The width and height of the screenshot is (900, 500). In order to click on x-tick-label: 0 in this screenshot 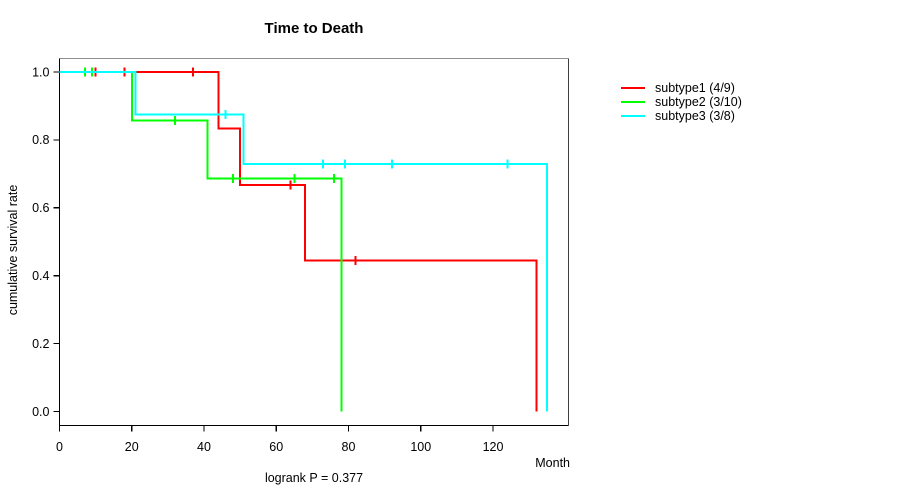, I will do `click(59, 447)`.